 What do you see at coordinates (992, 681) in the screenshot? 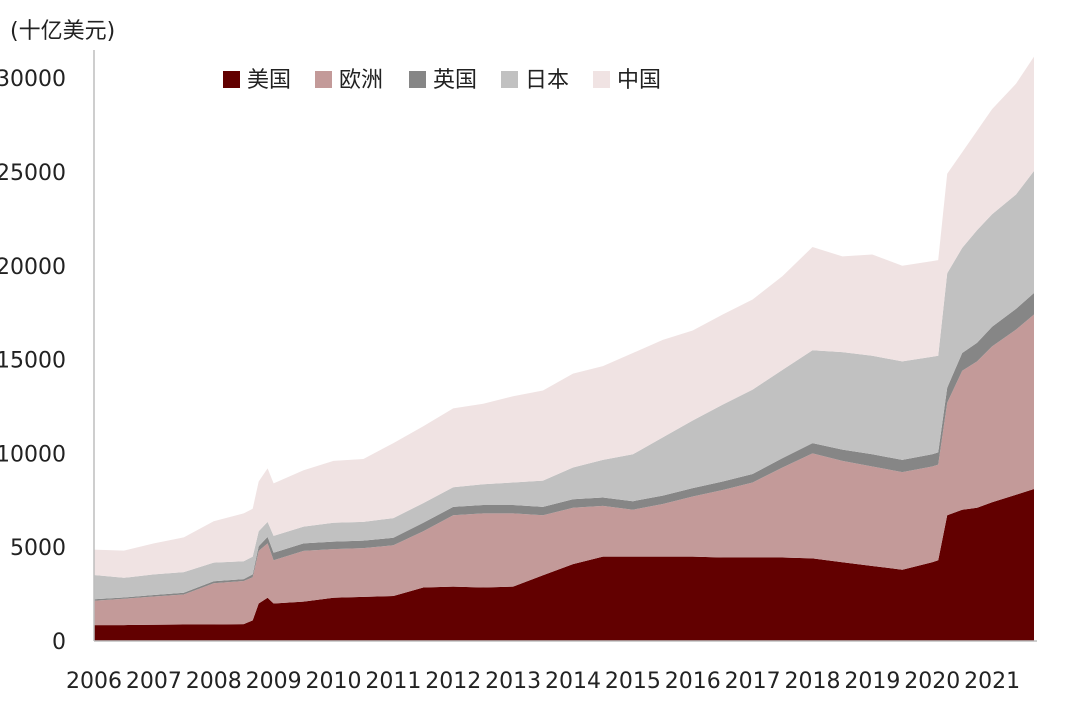
I see `x-tick-label: 2021` at bounding box center [992, 681].